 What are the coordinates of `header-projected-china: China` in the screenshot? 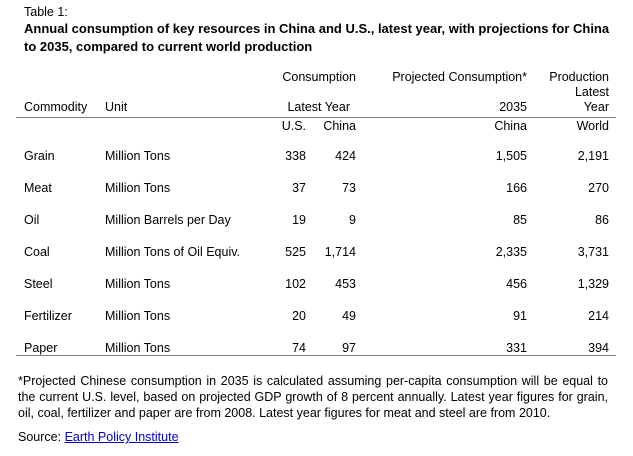 It's located at (510, 126).